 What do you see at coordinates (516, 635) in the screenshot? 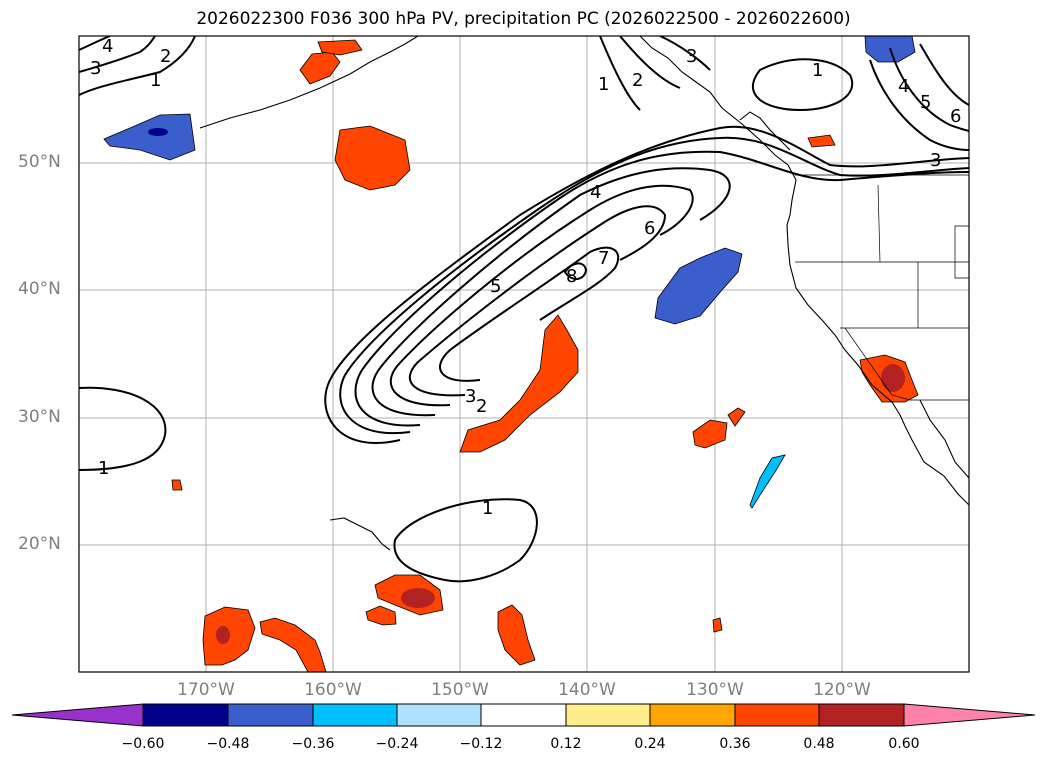
I see `pos-blob-south-central` at bounding box center [516, 635].